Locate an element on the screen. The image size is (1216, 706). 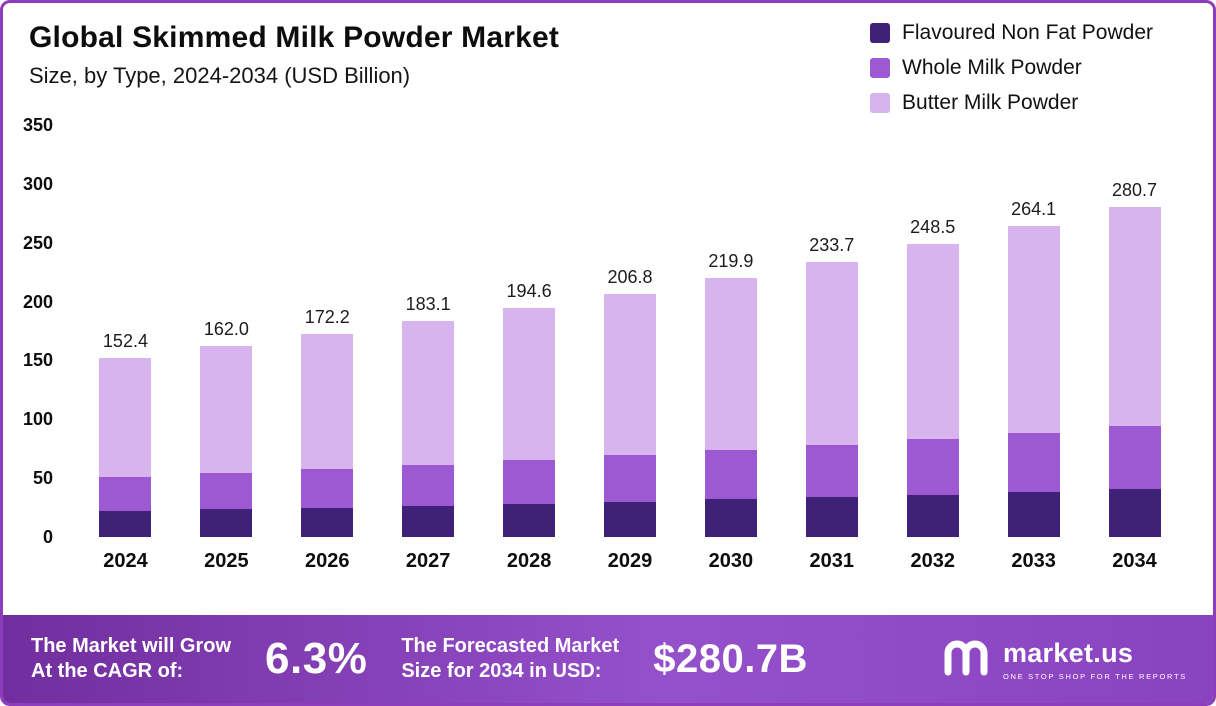
legend-item-whole-milk-powder: Whole Milk Powder is located at coordinates (1011, 68).